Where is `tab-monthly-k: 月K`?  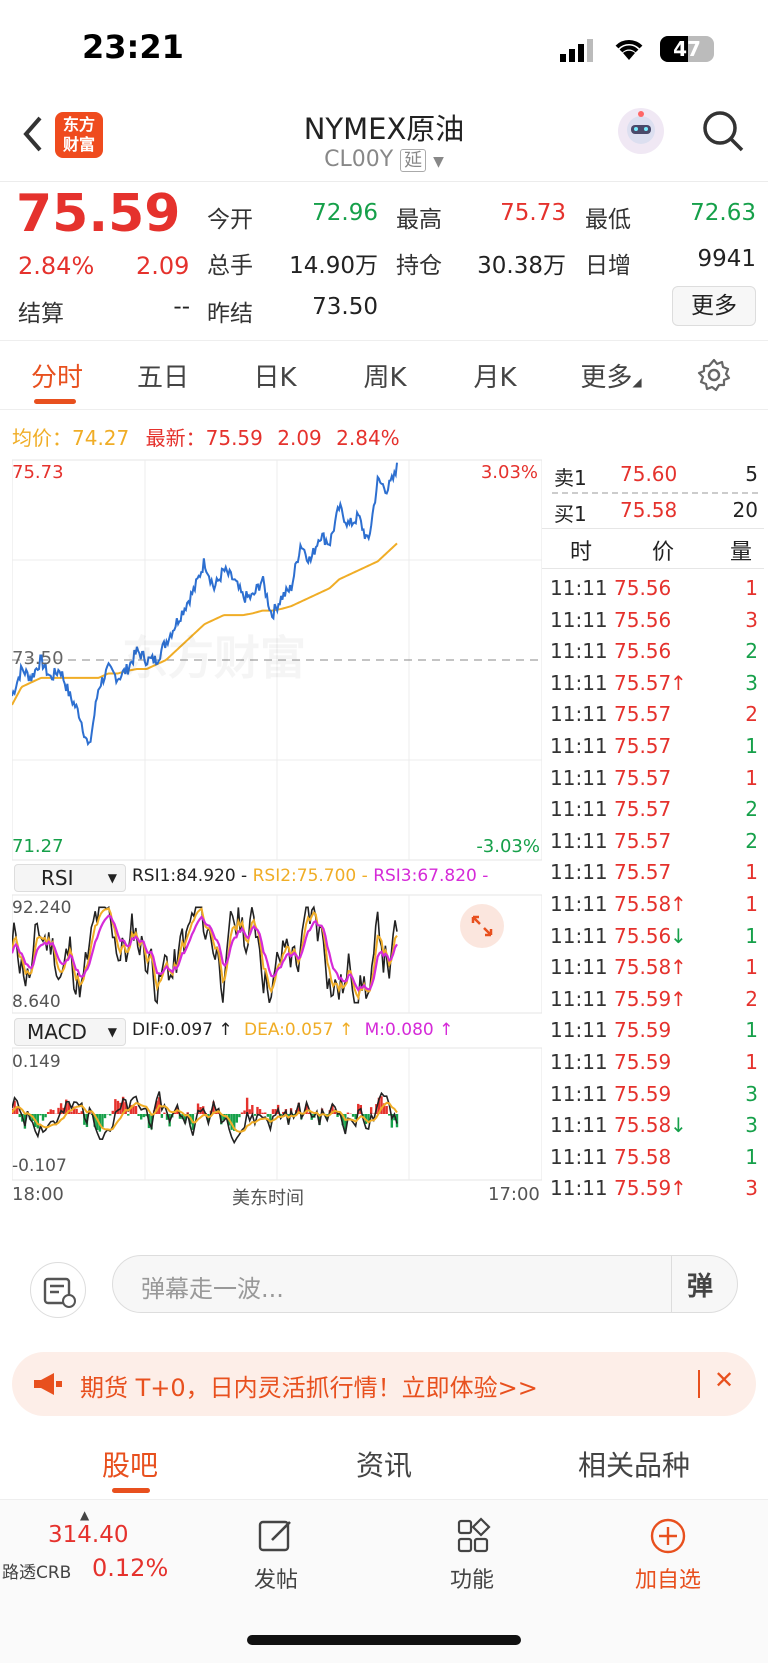 tab-monthly-k: 月K is located at coordinates (495, 378).